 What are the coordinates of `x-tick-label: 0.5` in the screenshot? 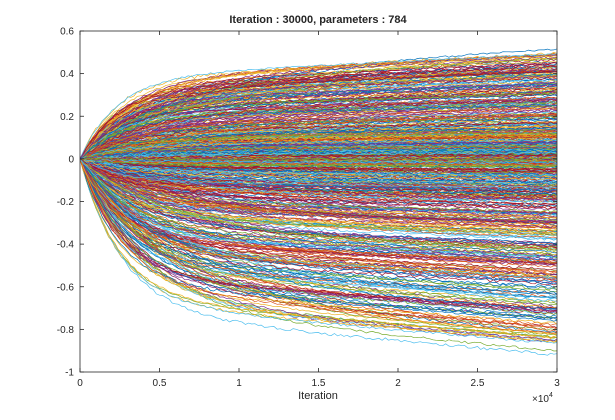 It's located at (160, 383).